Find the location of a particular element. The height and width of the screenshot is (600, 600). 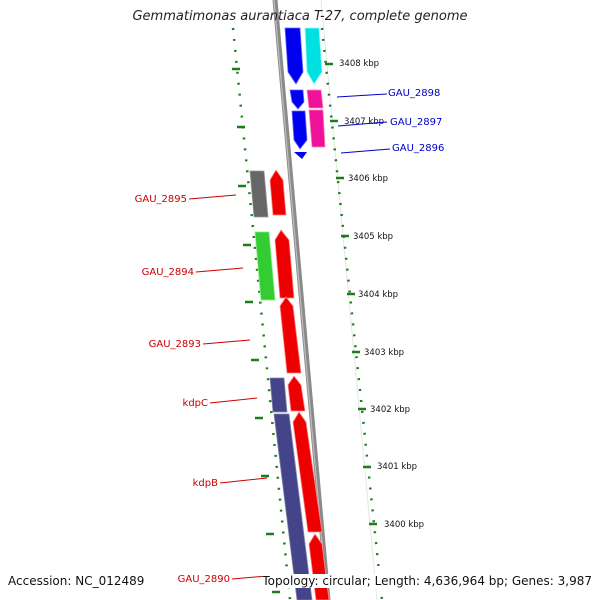

gene-label-GAU_2897: GAU_2897 is located at coordinates (416, 122).